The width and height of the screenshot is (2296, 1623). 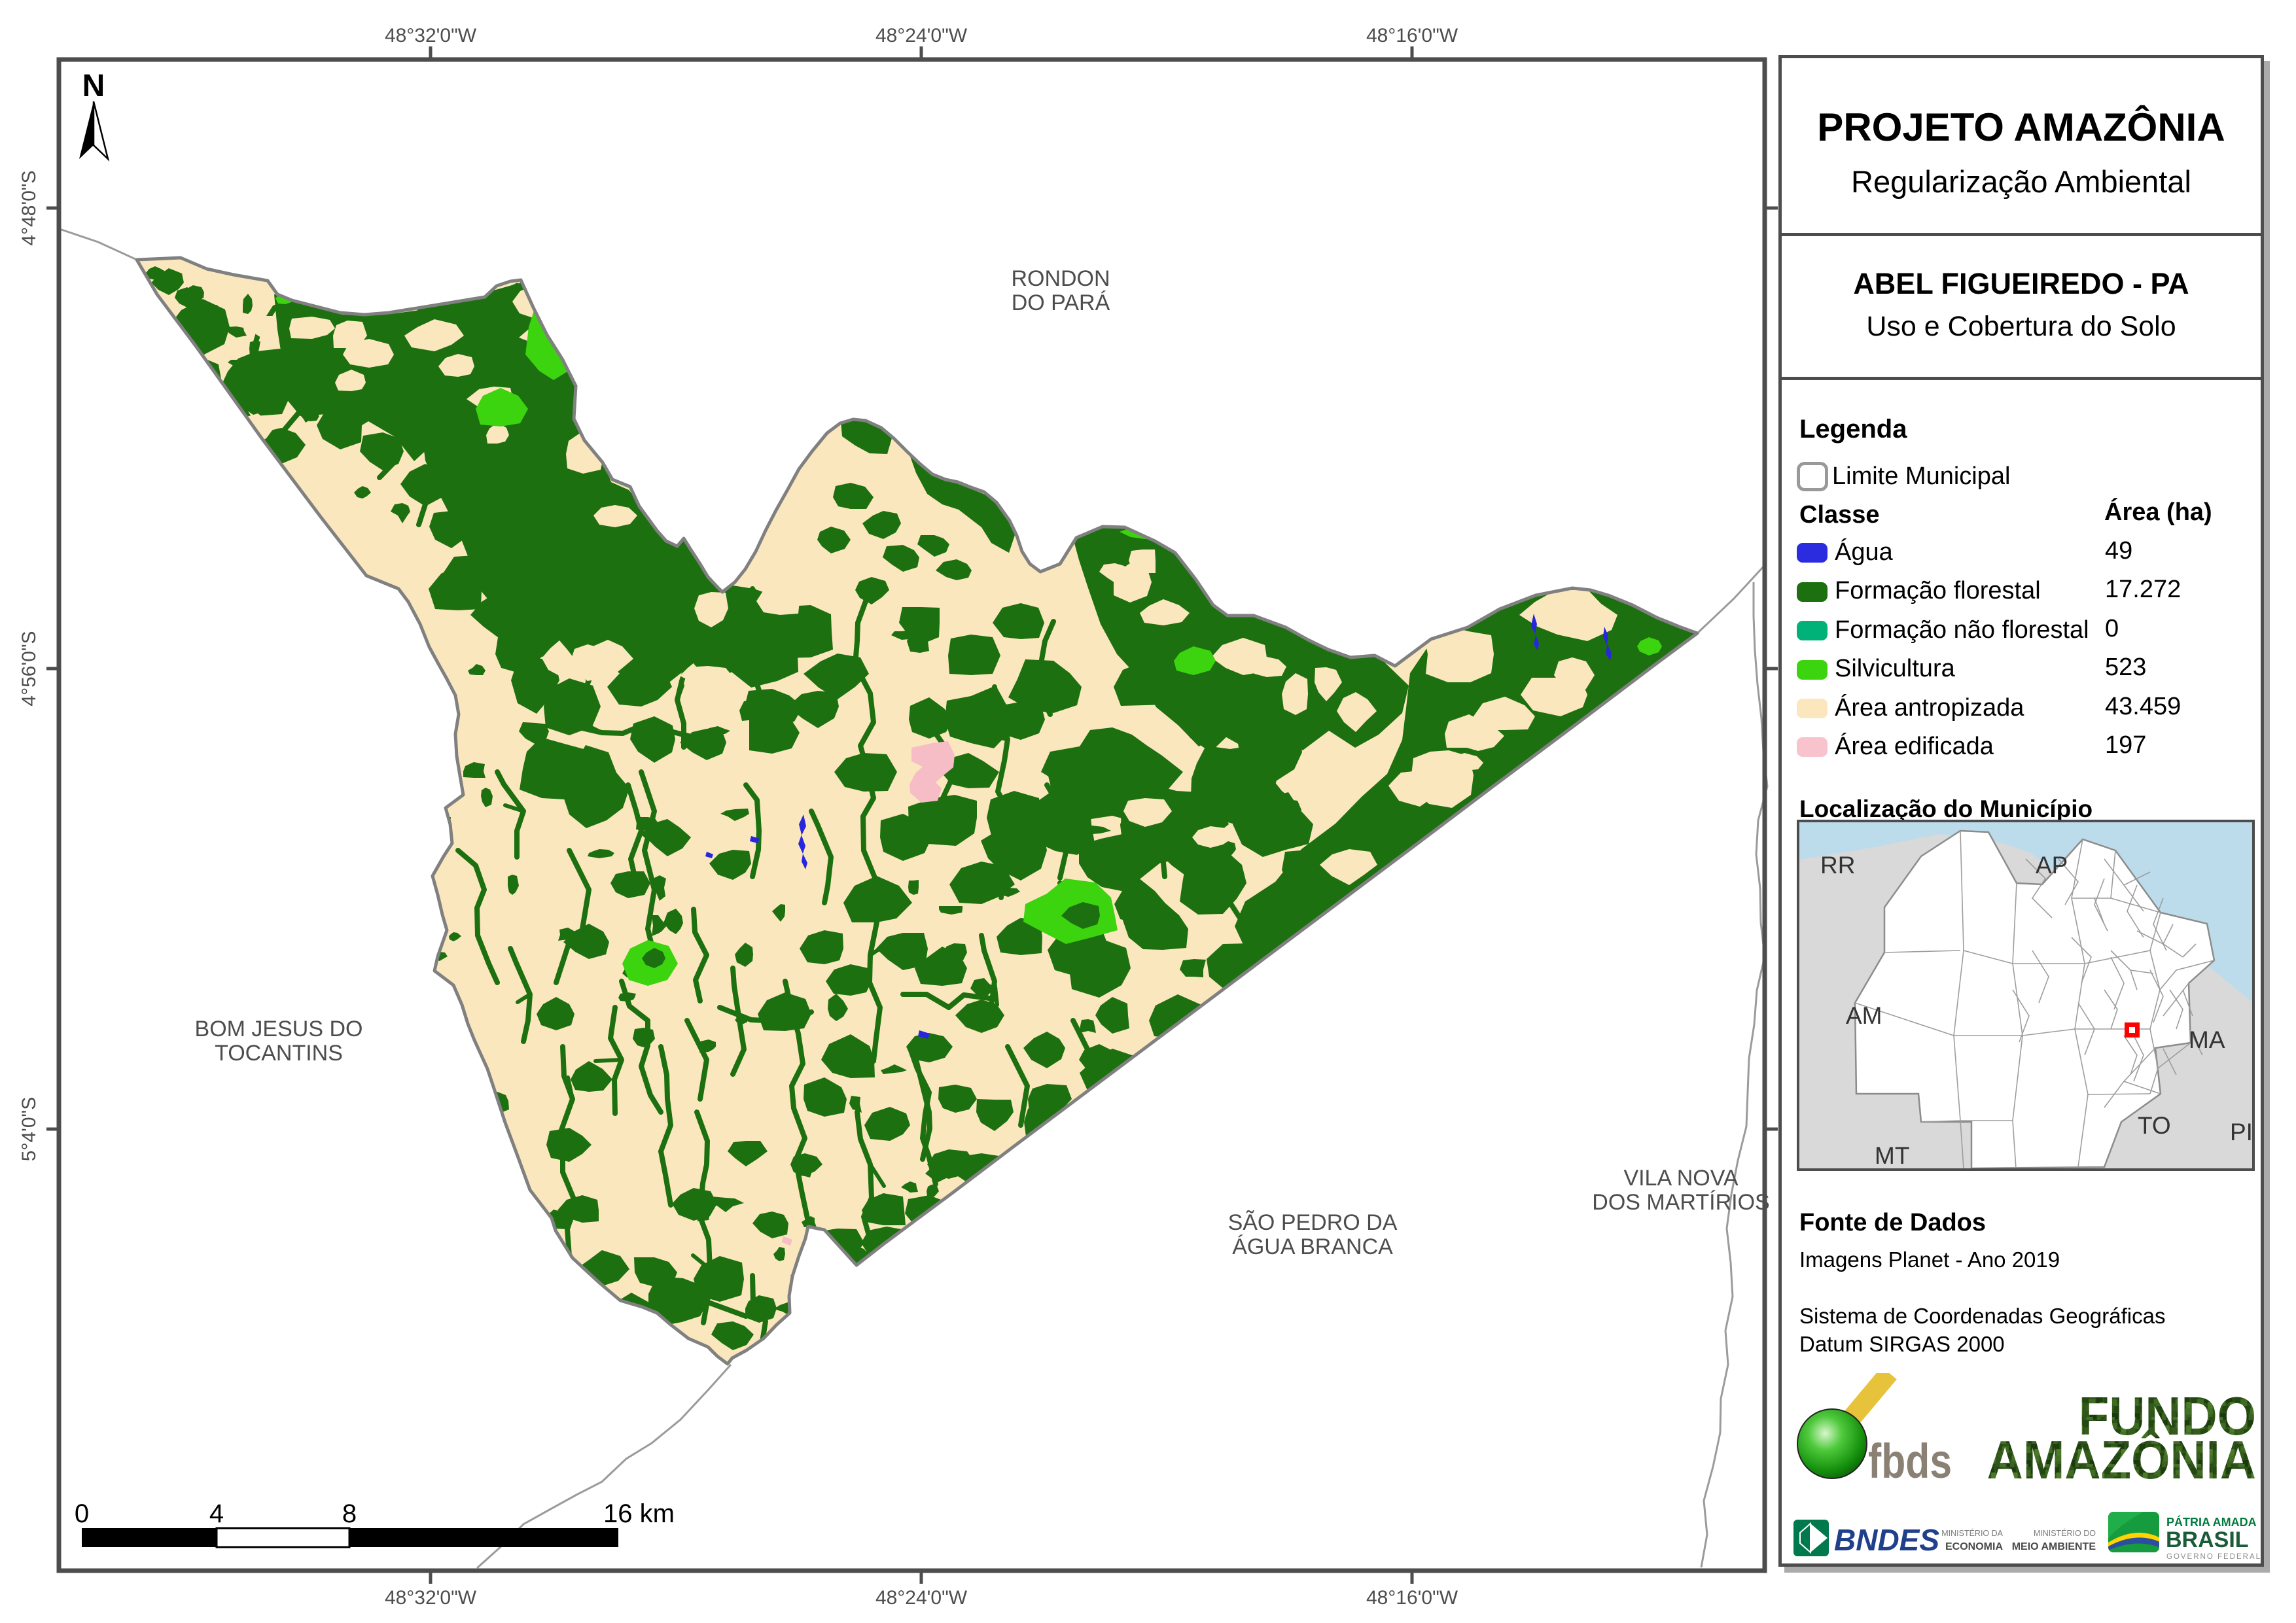 What do you see at coordinates (1887, 1540) in the screenshot?
I see `svg-text: BNDES` at bounding box center [1887, 1540].